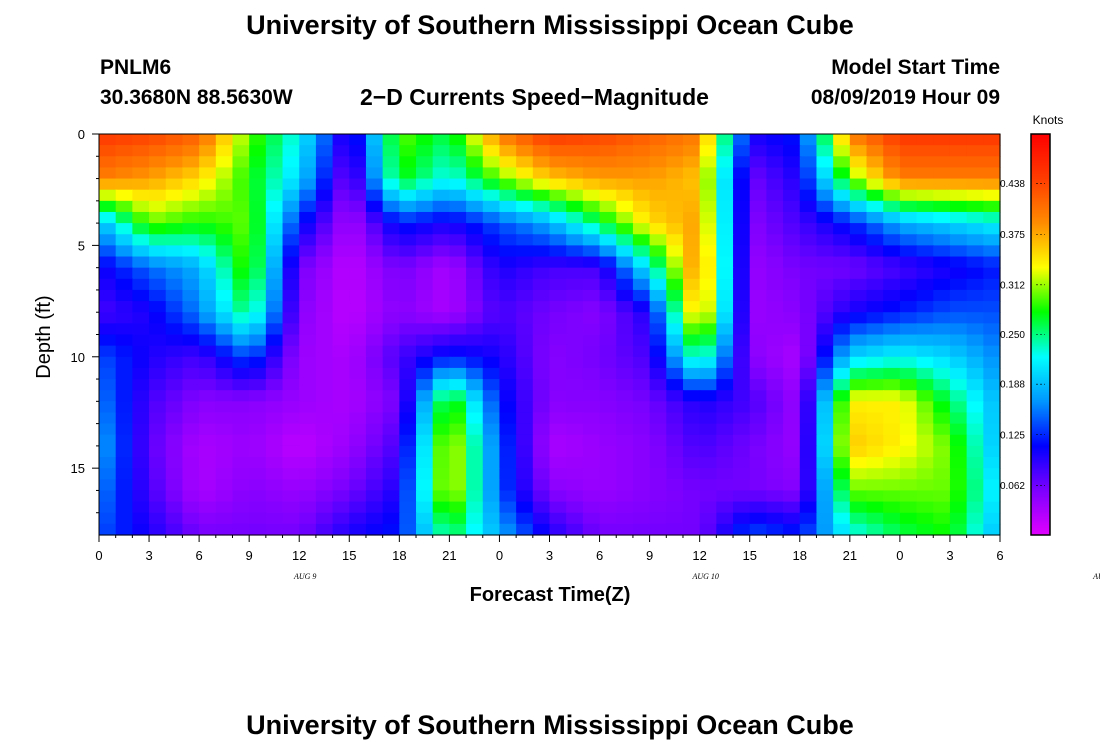 The width and height of the screenshot is (1100, 750). Describe the element at coordinates (649, 555) in the screenshot. I see `x-tick-label: 9` at that location.